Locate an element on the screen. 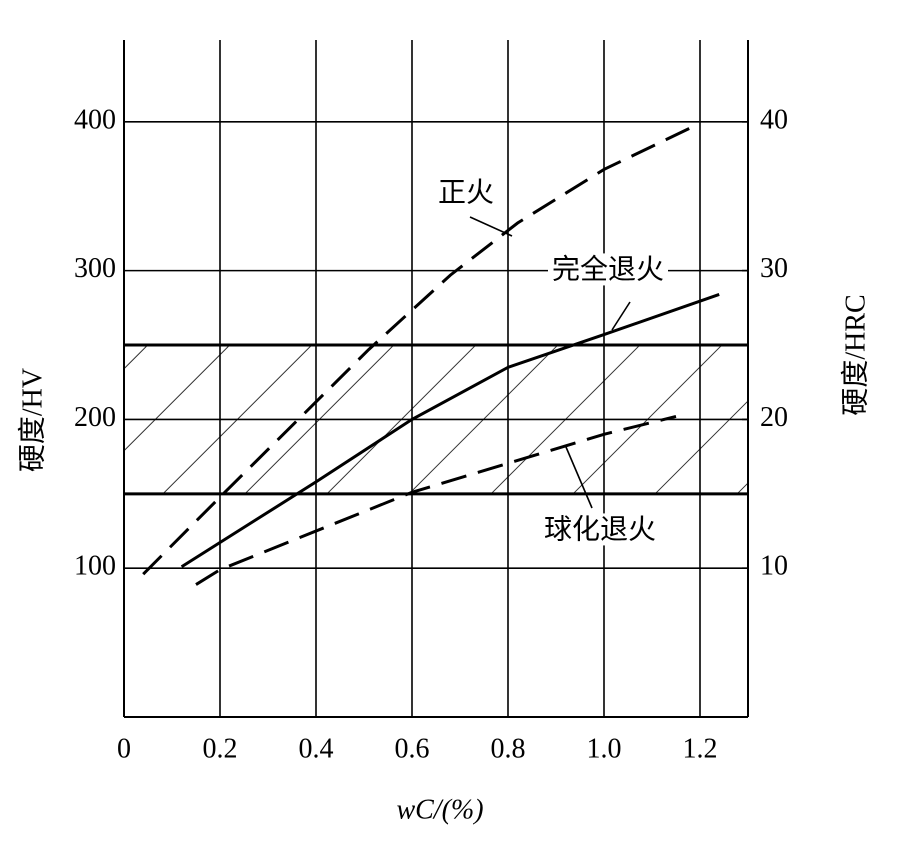 This screenshot has height=851, width=897. x-tick-label: 0.4 is located at coordinates (316, 748).